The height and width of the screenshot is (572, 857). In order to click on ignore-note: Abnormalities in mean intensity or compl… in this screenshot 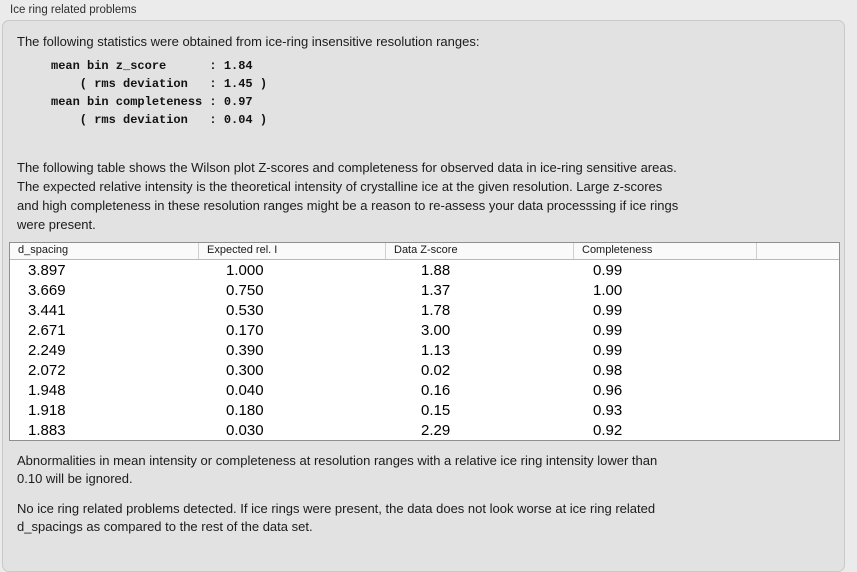, I will do `click(337, 469)`.